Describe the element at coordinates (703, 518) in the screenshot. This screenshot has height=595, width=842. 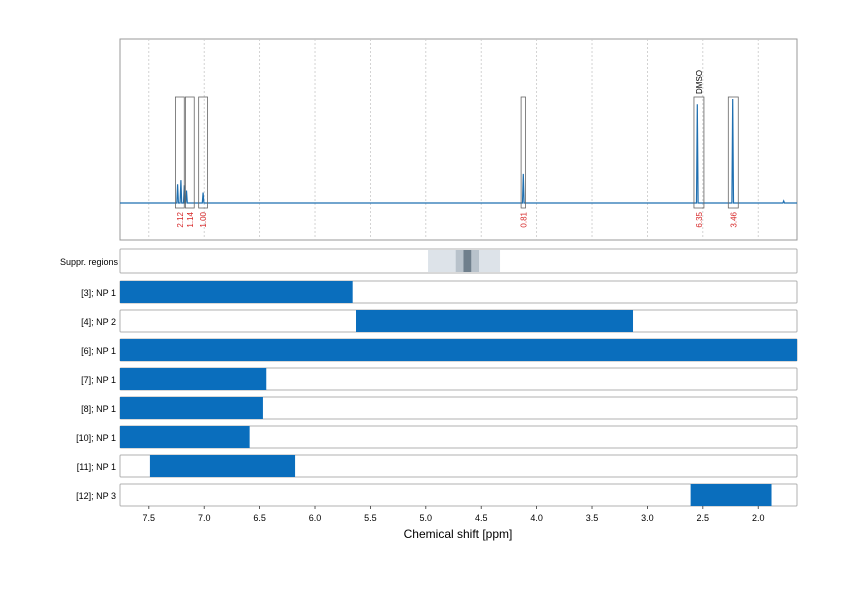
I see `x-tick-label: 2.5` at that location.